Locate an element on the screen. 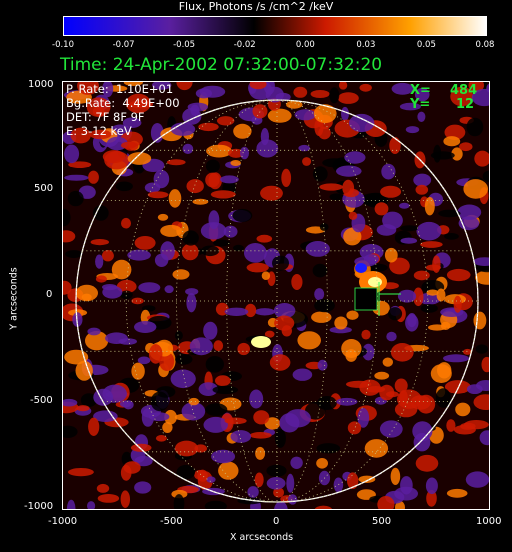  colorbar is located at coordinates (275, 26).